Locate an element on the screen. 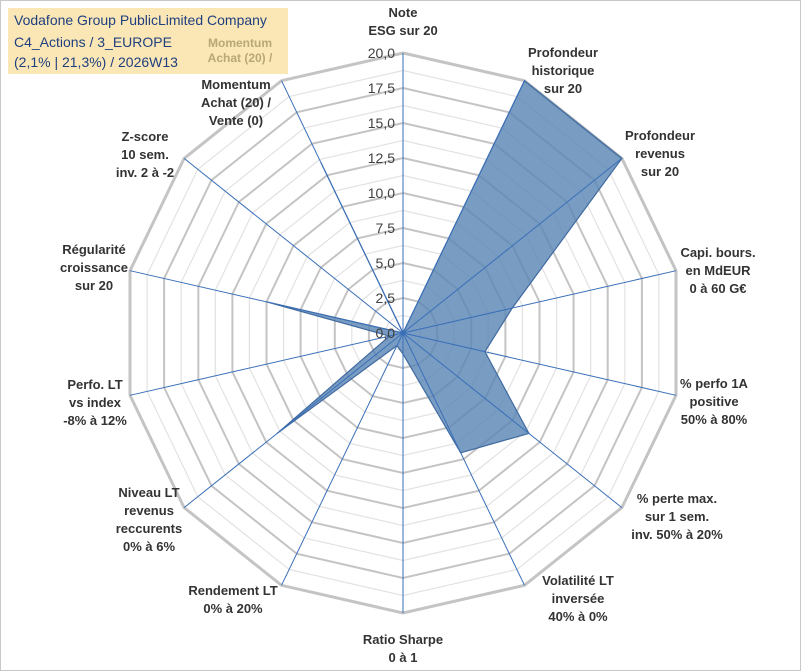 The image size is (801, 671). axis-label-line: Volatilité LT is located at coordinates (578, 580).